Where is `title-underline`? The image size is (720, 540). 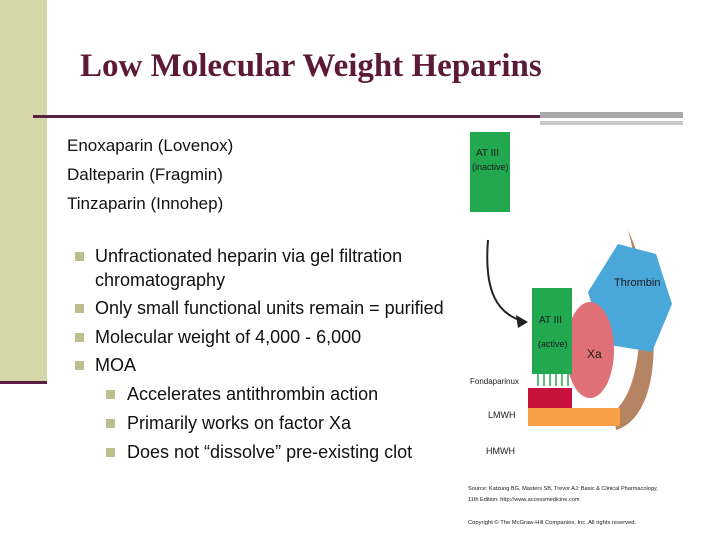
title-underline is located at coordinates (286, 116).